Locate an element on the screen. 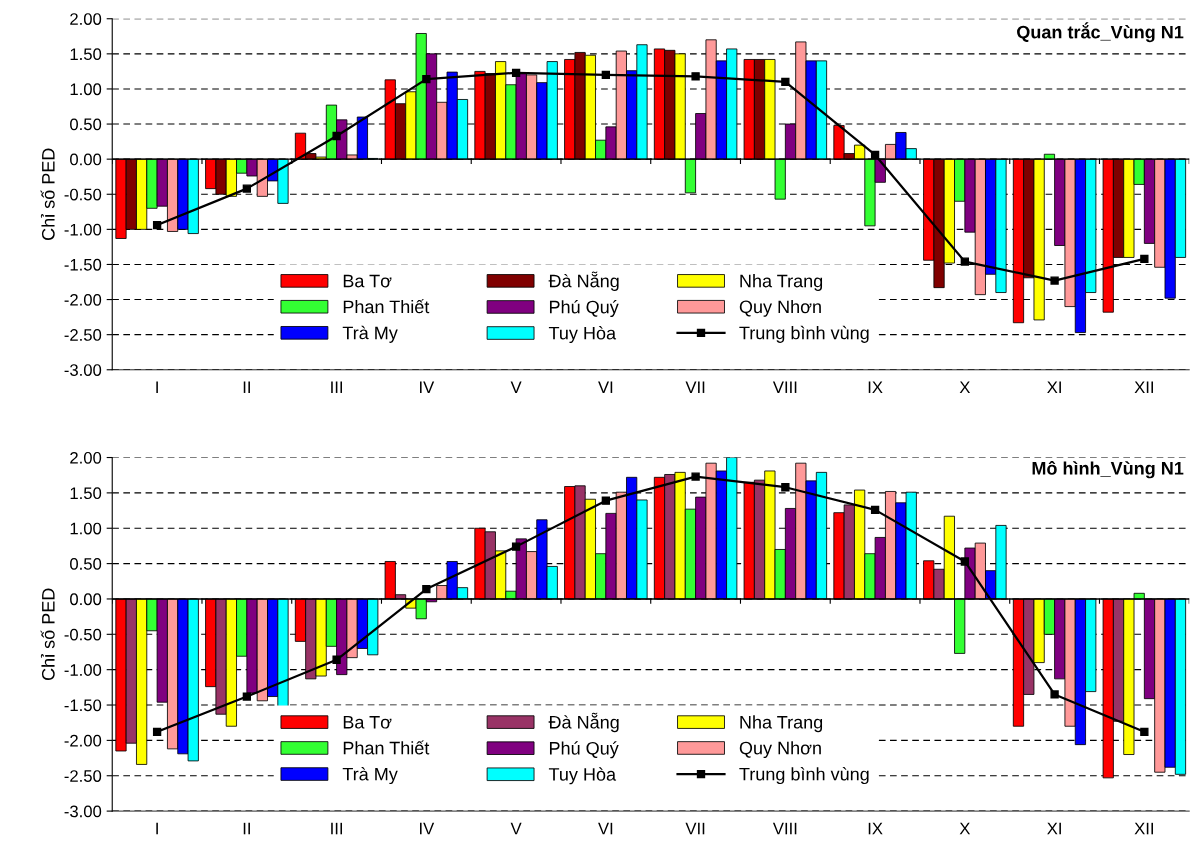 The width and height of the screenshot is (1194, 852). chart-title: Quan trắc_Vùng N1 is located at coordinates (1100, 32).